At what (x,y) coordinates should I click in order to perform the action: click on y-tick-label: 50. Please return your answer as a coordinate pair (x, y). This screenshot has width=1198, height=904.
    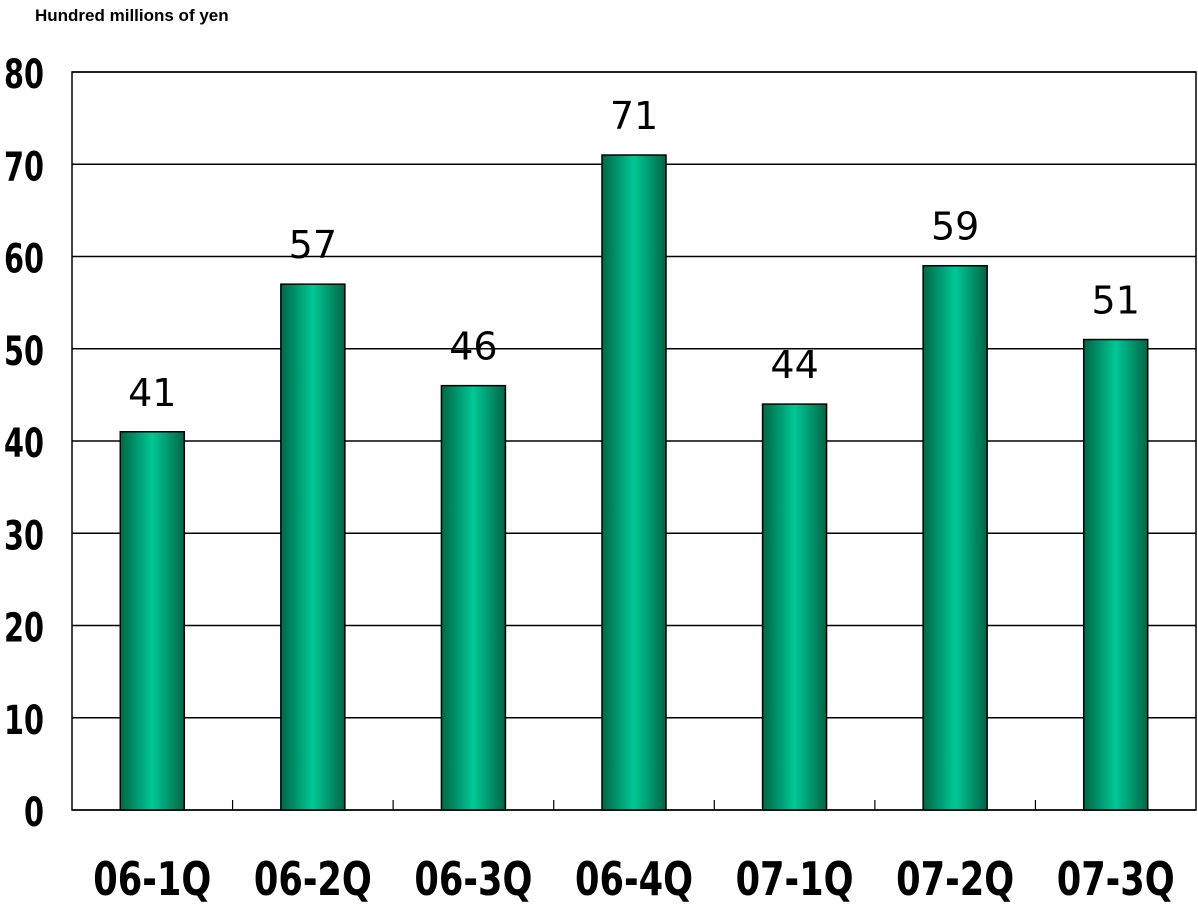
    Looking at the image, I should click on (24, 352).